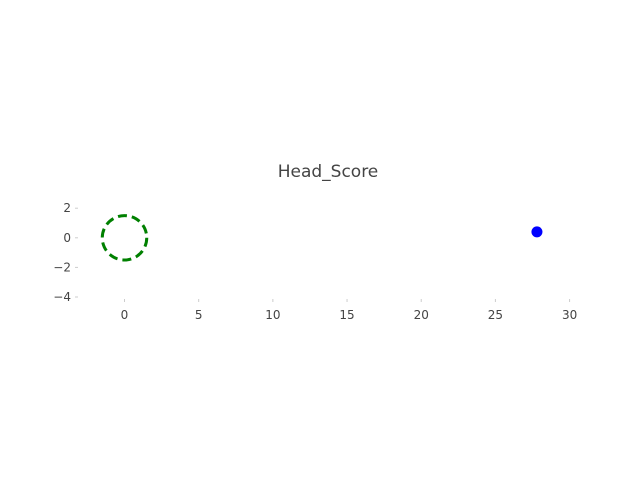 The width and height of the screenshot is (640, 480). Describe the element at coordinates (328, 172) in the screenshot. I see `chart-title: Head_Score` at that location.